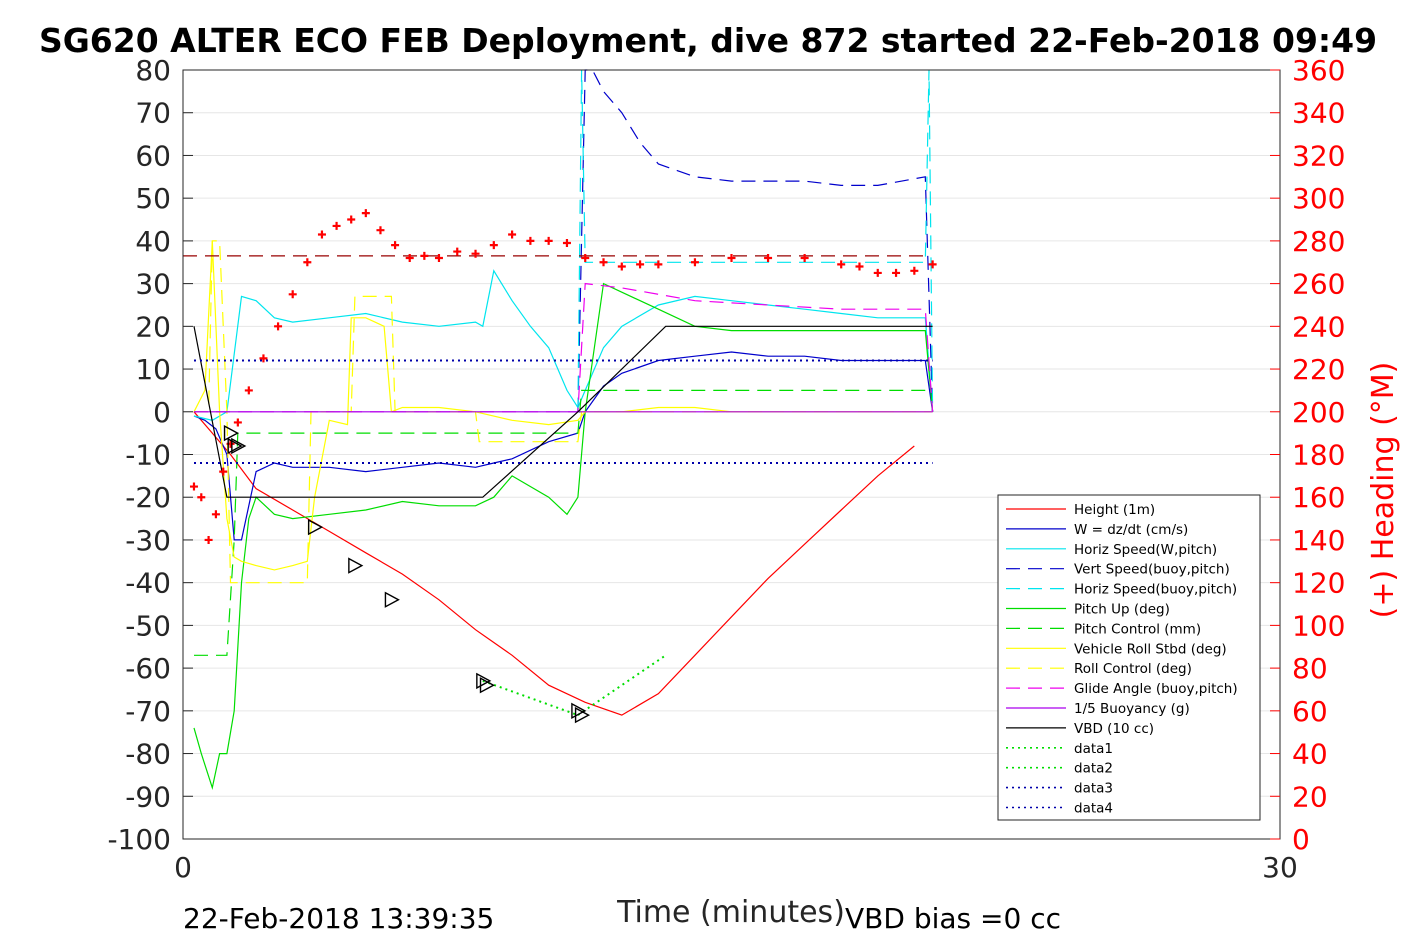 The image size is (1417, 945). I want to click on y-tick-label: 50, so click(153, 198).